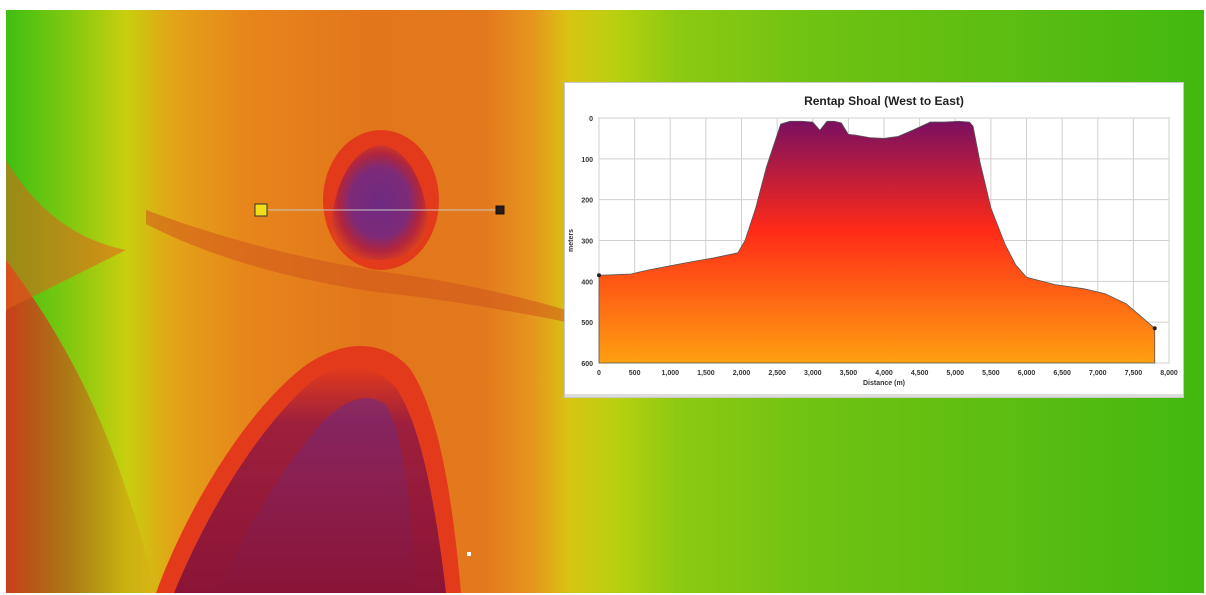  Describe the element at coordinates (599, 275) in the screenshot. I see `profile-start-point` at that location.